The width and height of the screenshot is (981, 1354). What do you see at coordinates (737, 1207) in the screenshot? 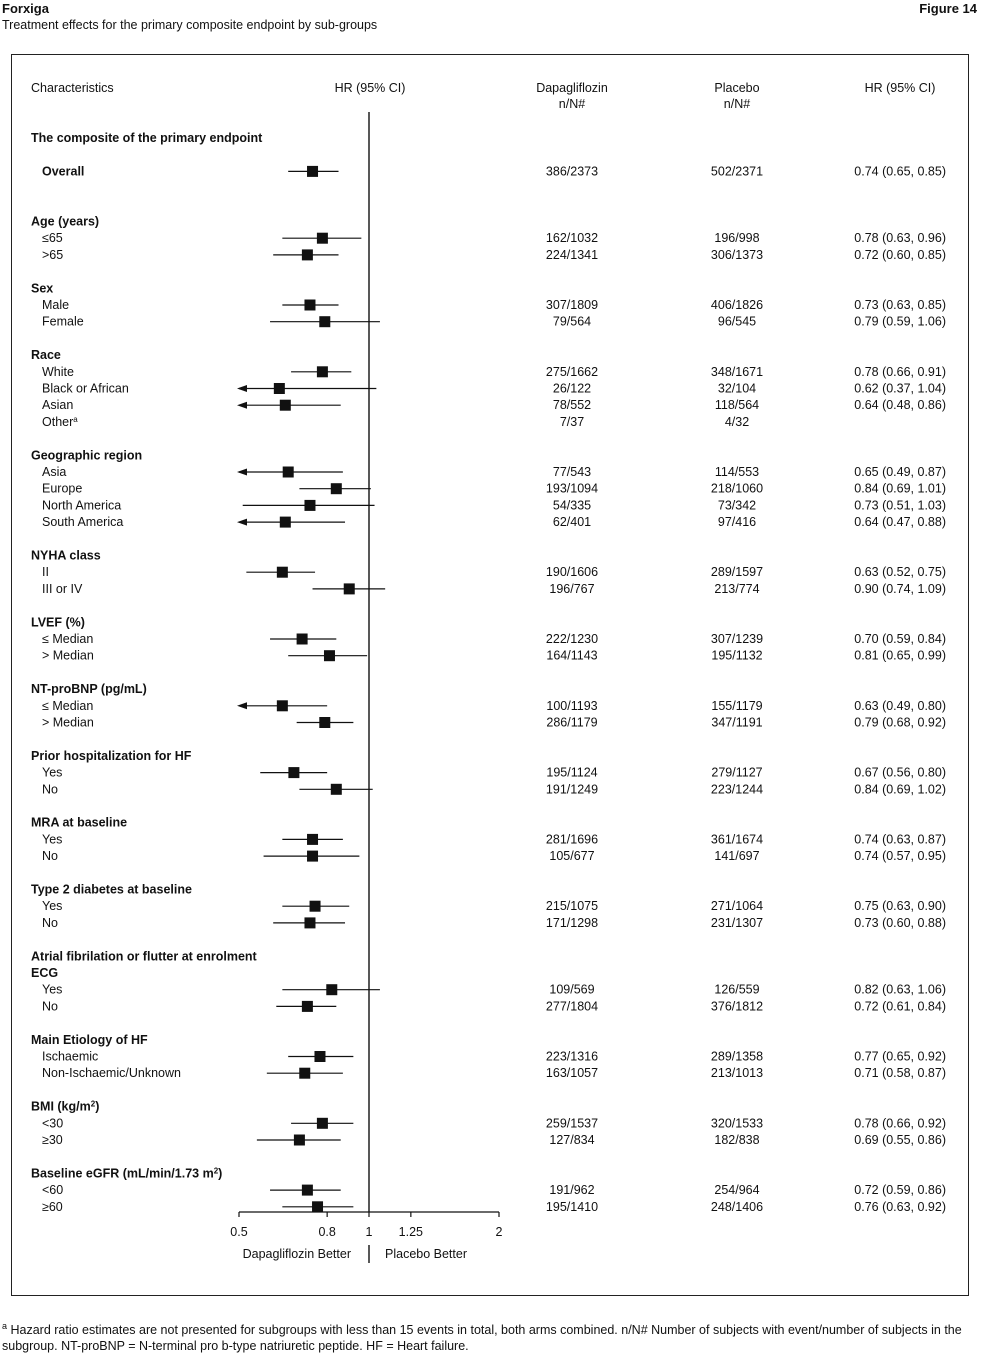
I see `row-placebo-count: 248/1406` at bounding box center [737, 1207].